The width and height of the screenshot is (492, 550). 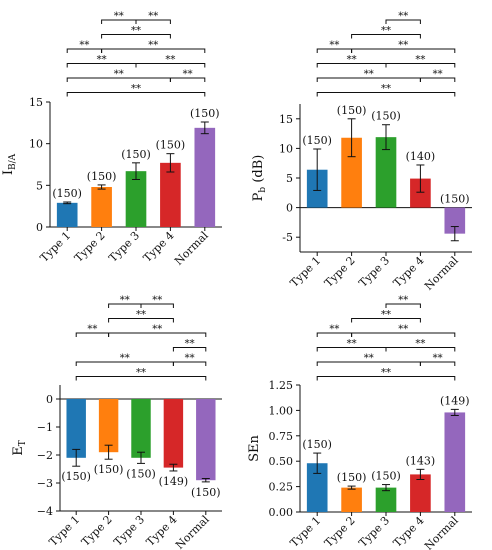 I want to click on y-axis-label: IB/A, so click(x=9, y=164).